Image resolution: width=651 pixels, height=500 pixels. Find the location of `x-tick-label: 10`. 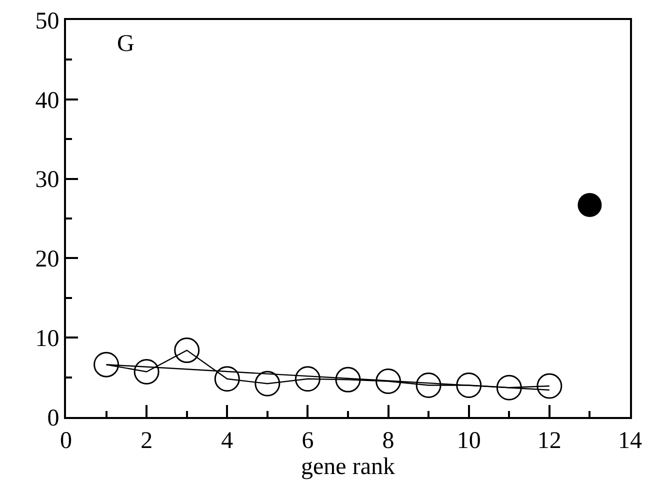

x-tick-label: 10 is located at coordinates (468, 441).